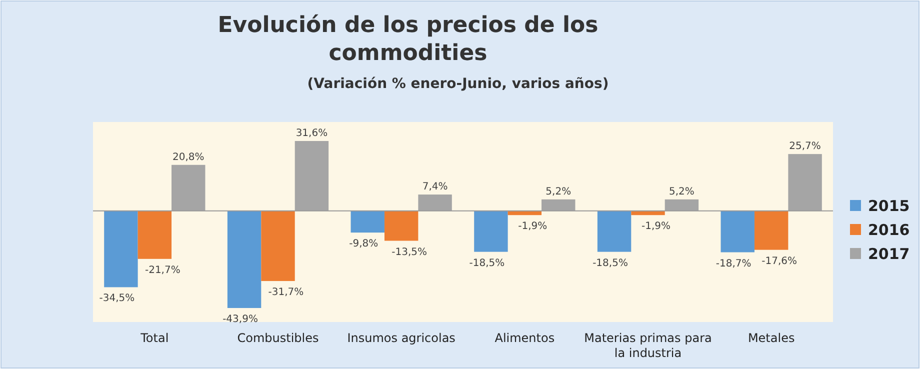  Describe the element at coordinates (401, 338) in the screenshot. I see `x-tick-label: Insumos agricolas` at that location.